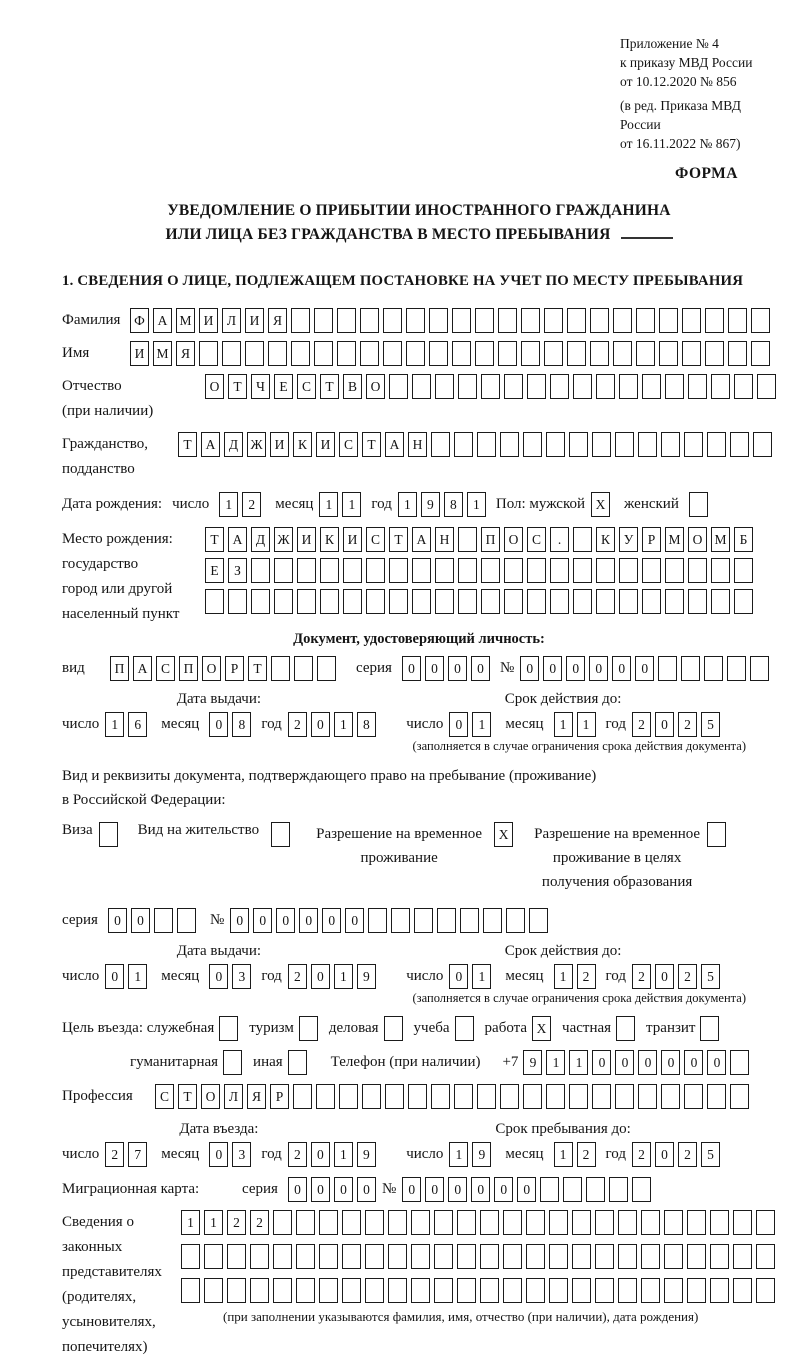  What do you see at coordinates (601, 504) in the screenshot?
I see `male-checkbox: X` at bounding box center [601, 504].